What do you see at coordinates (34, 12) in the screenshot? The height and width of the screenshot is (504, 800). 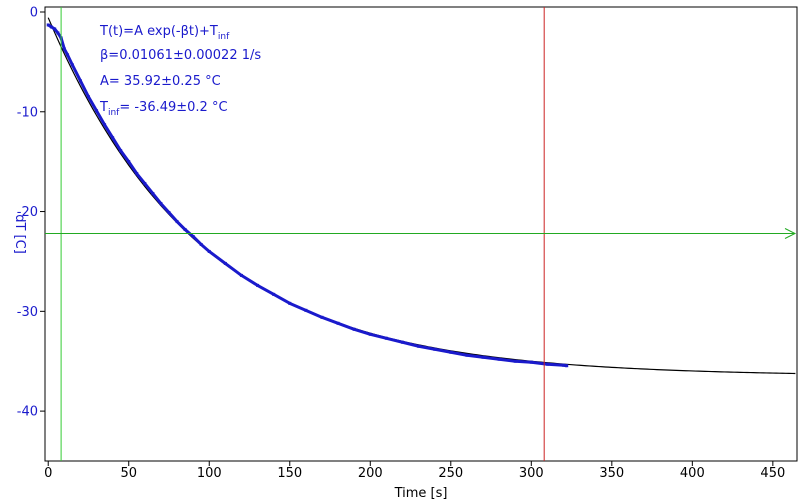 I see `y-tick-label: 0` at bounding box center [34, 12].